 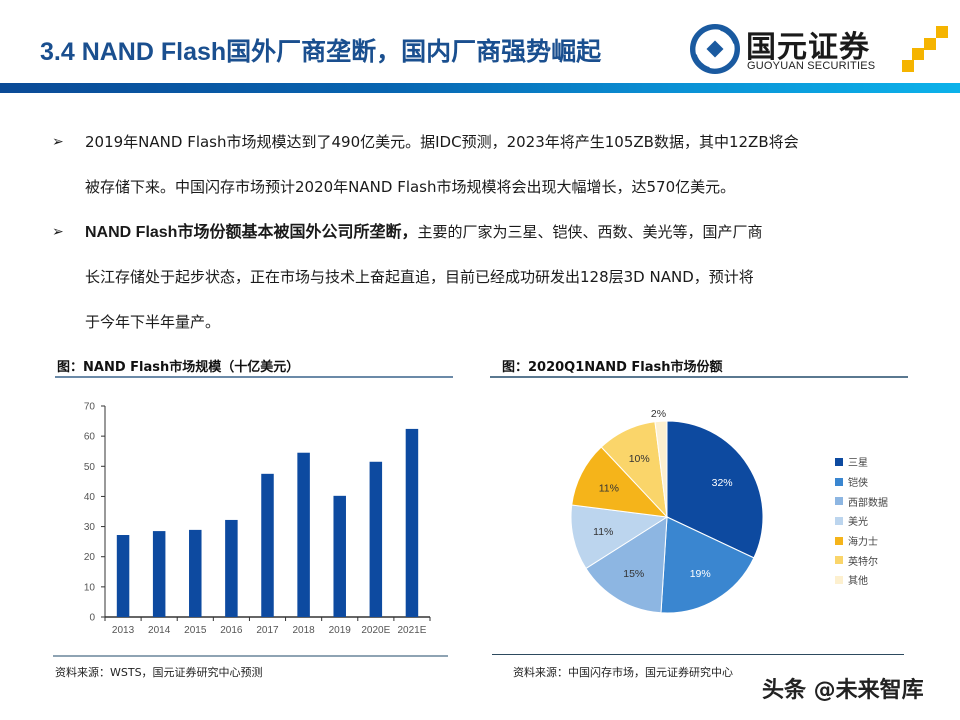 What do you see at coordinates (251, 232) in the screenshot?
I see `bullet-lead: NAND Flash市场份额基本被国外公司所垄断，` at bounding box center [251, 232].